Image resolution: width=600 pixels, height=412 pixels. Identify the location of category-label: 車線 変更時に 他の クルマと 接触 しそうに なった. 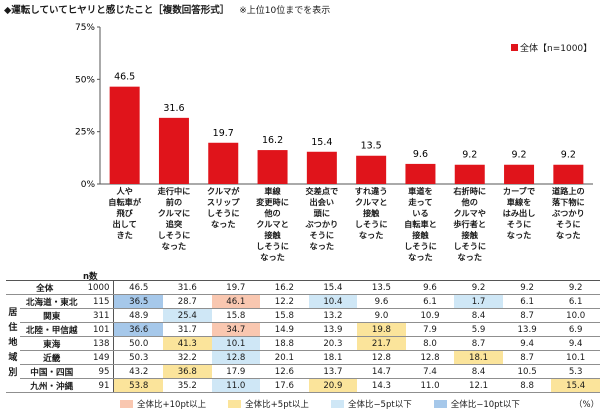
(272, 224).